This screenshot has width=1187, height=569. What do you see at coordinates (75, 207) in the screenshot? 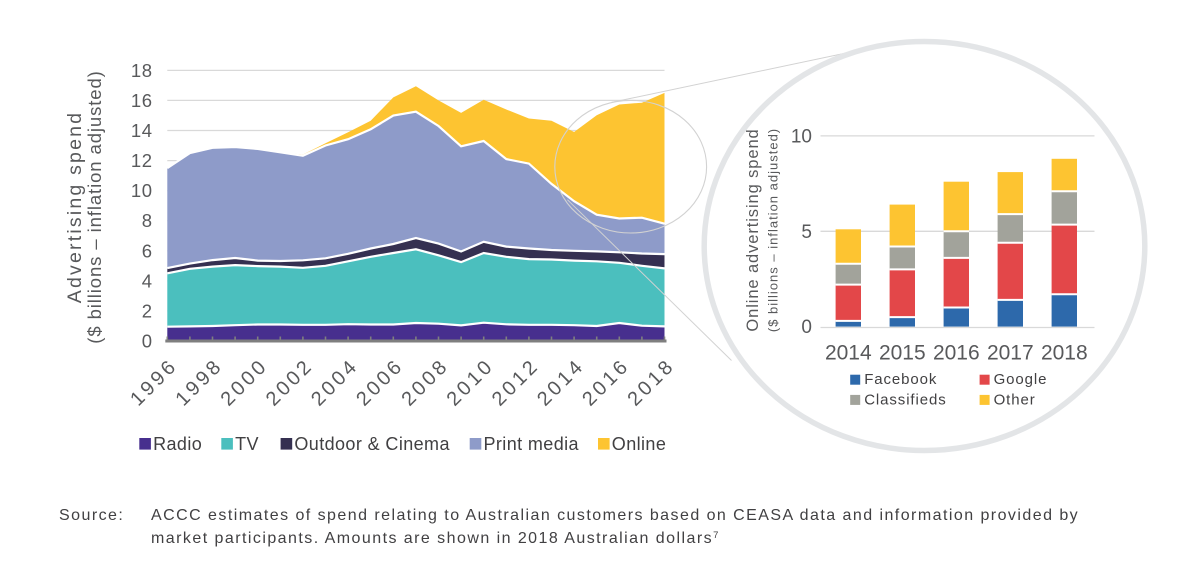
I see `svg-text: Advertising spend` at bounding box center [75, 207].